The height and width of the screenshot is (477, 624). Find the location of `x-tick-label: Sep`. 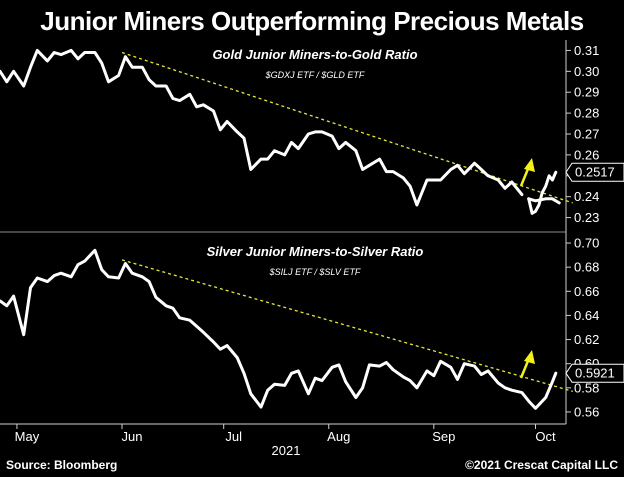

x-tick-label: Sep is located at coordinates (443, 436).